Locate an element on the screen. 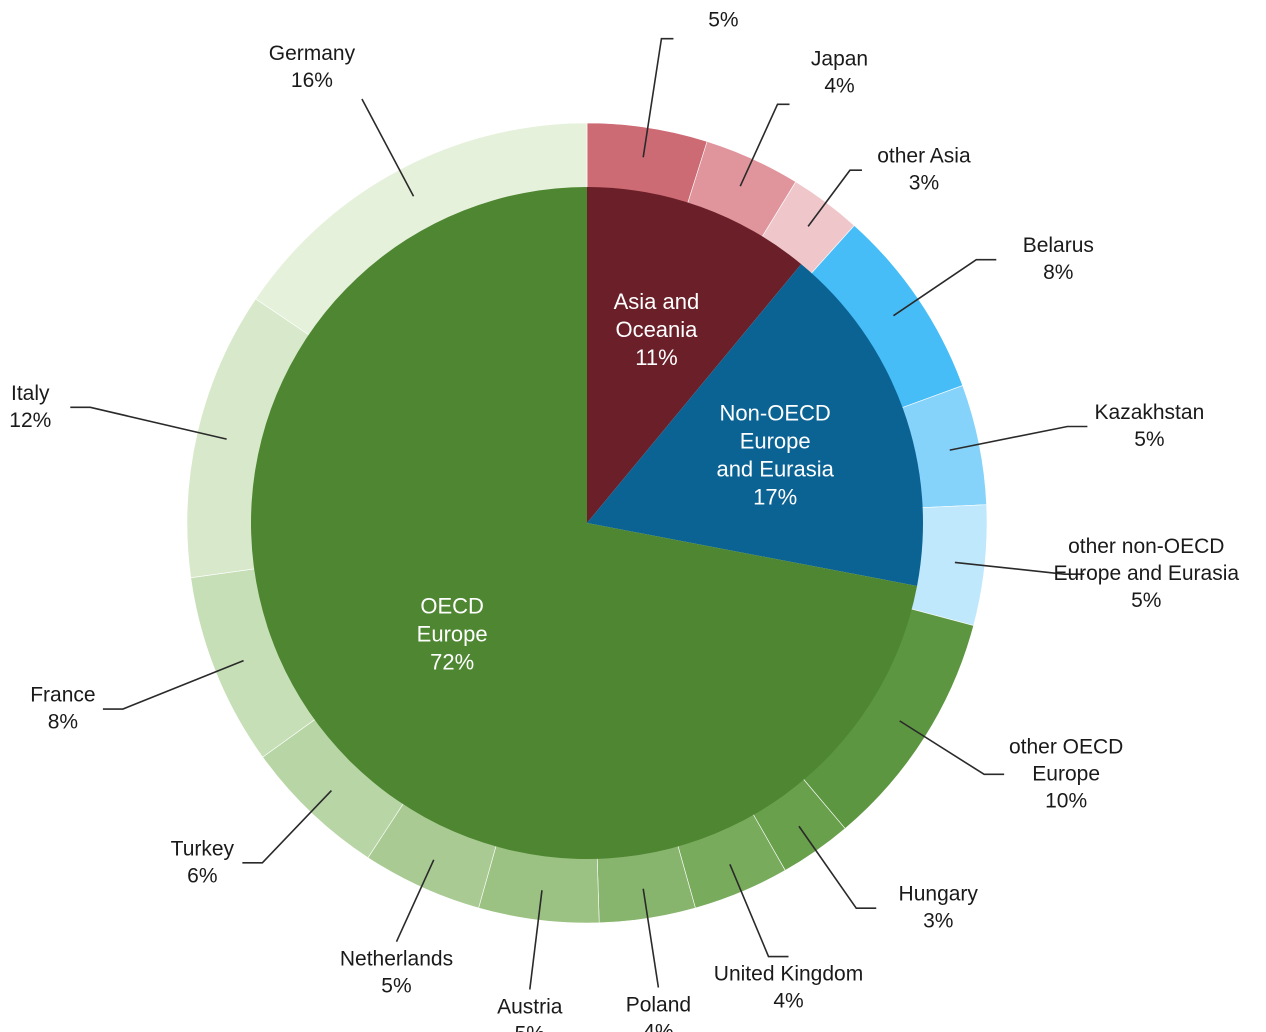 The width and height of the screenshot is (1266, 1032). leader-line-italy is located at coordinates (148, 423).